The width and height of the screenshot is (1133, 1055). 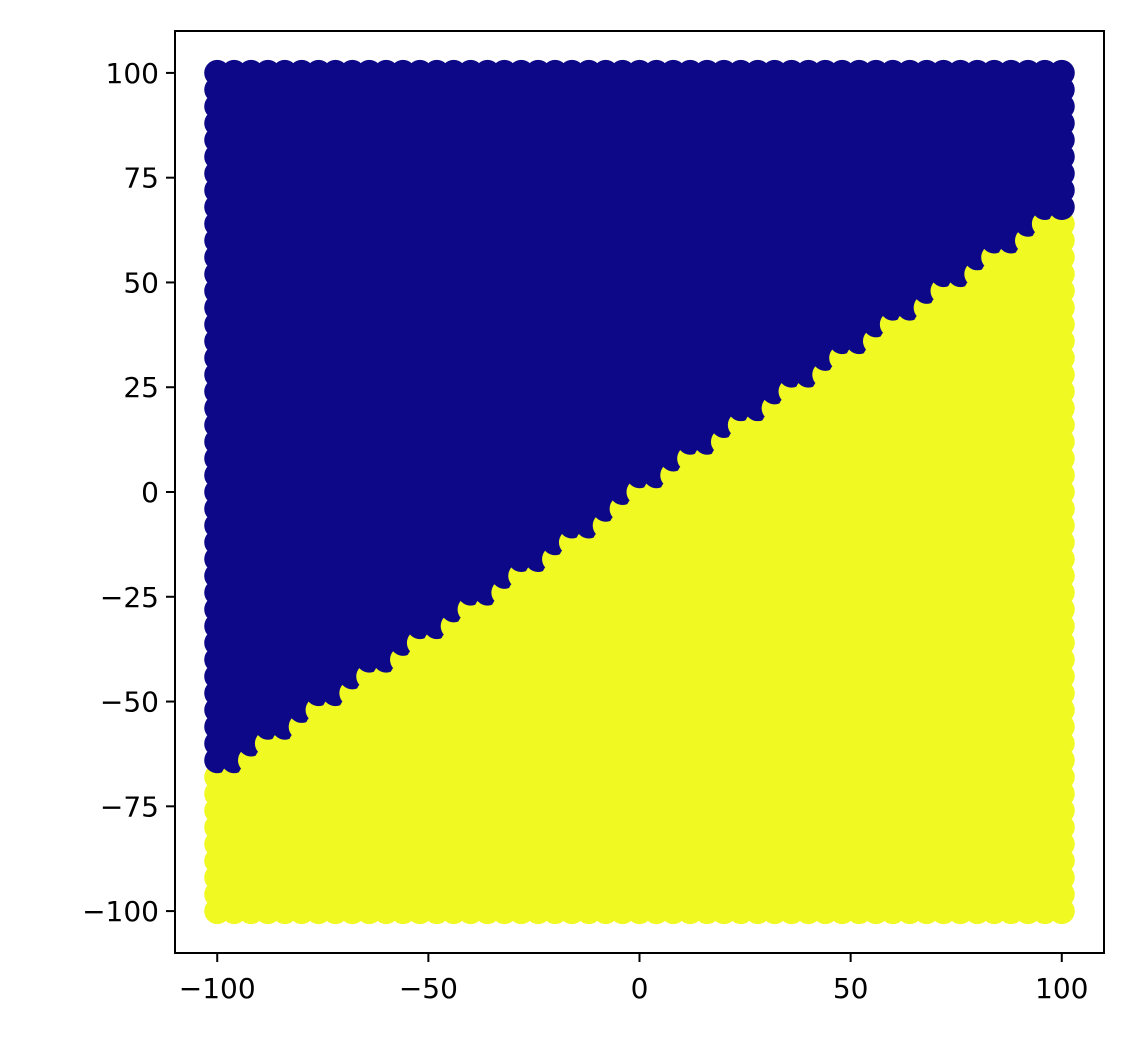 What do you see at coordinates (428, 988) in the screenshot?
I see `x-tick-label: −50` at bounding box center [428, 988].